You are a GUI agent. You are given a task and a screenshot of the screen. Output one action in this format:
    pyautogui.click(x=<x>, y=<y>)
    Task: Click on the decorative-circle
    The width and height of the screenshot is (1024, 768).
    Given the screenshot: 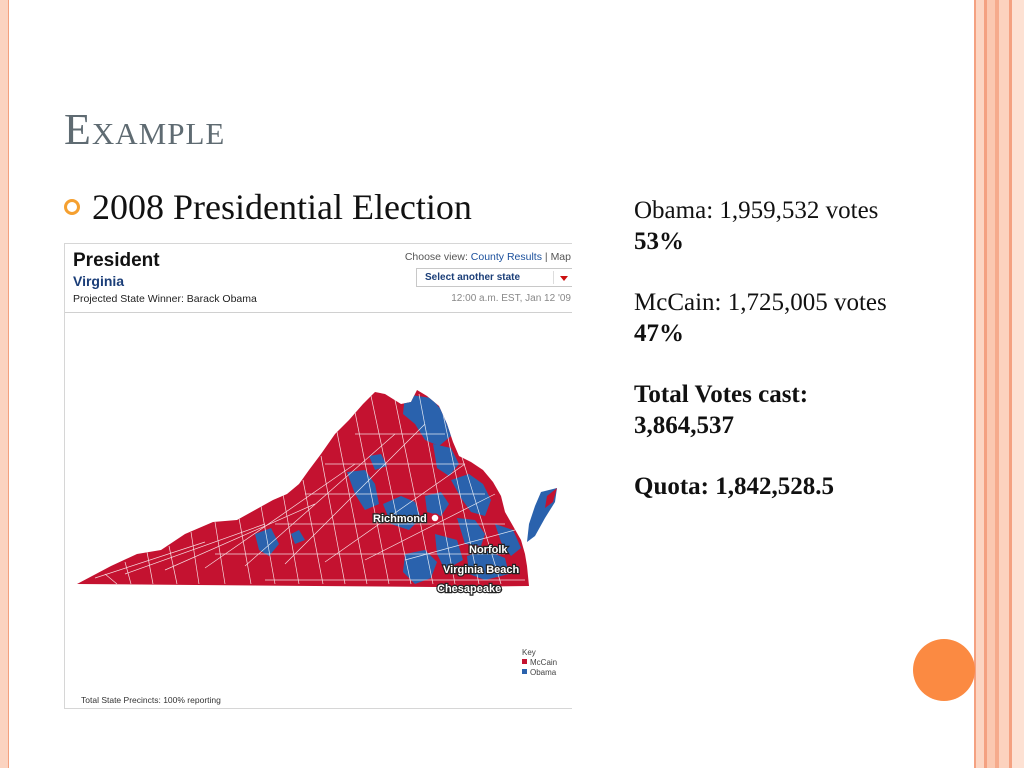 What is the action you would take?
    pyautogui.click(x=944, y=670)
    